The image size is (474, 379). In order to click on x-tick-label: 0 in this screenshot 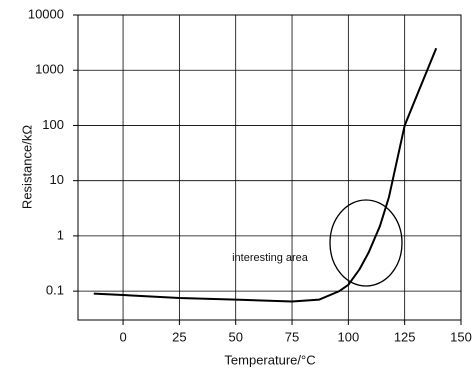, I will do `click(122, 336)`.